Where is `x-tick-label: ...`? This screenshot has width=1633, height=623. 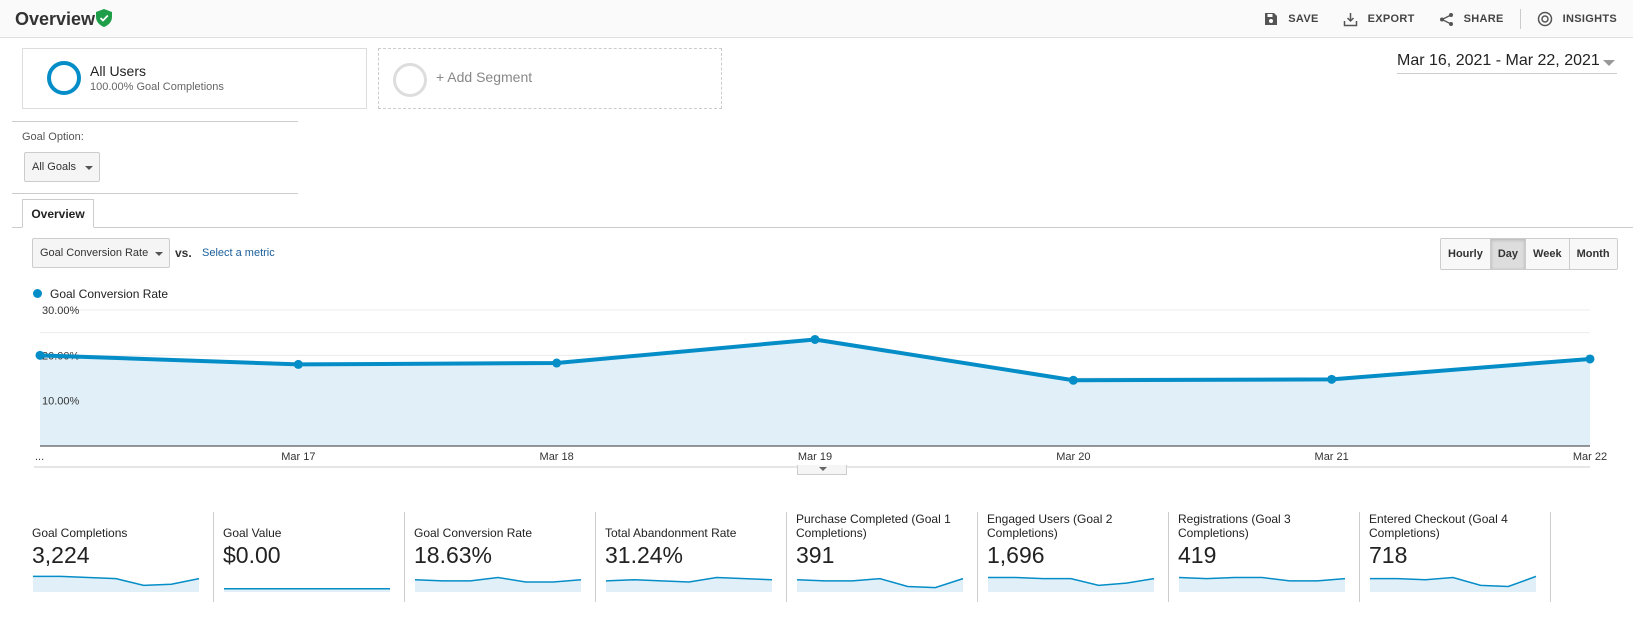
x-tick-label: ... is located at coordinates (39, 457).